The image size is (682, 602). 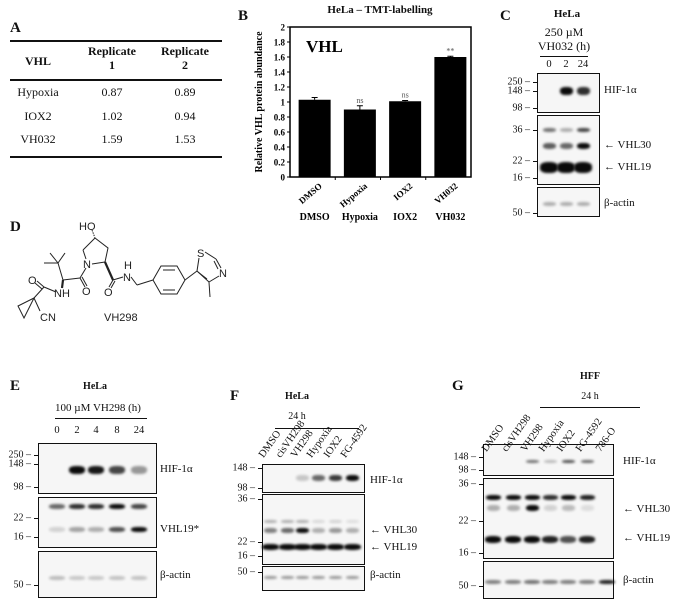 What do you see at coordinates (112, 115) in the screenshot?
I see `table-cell-value: 1.02` at bounding box center [112, 115].